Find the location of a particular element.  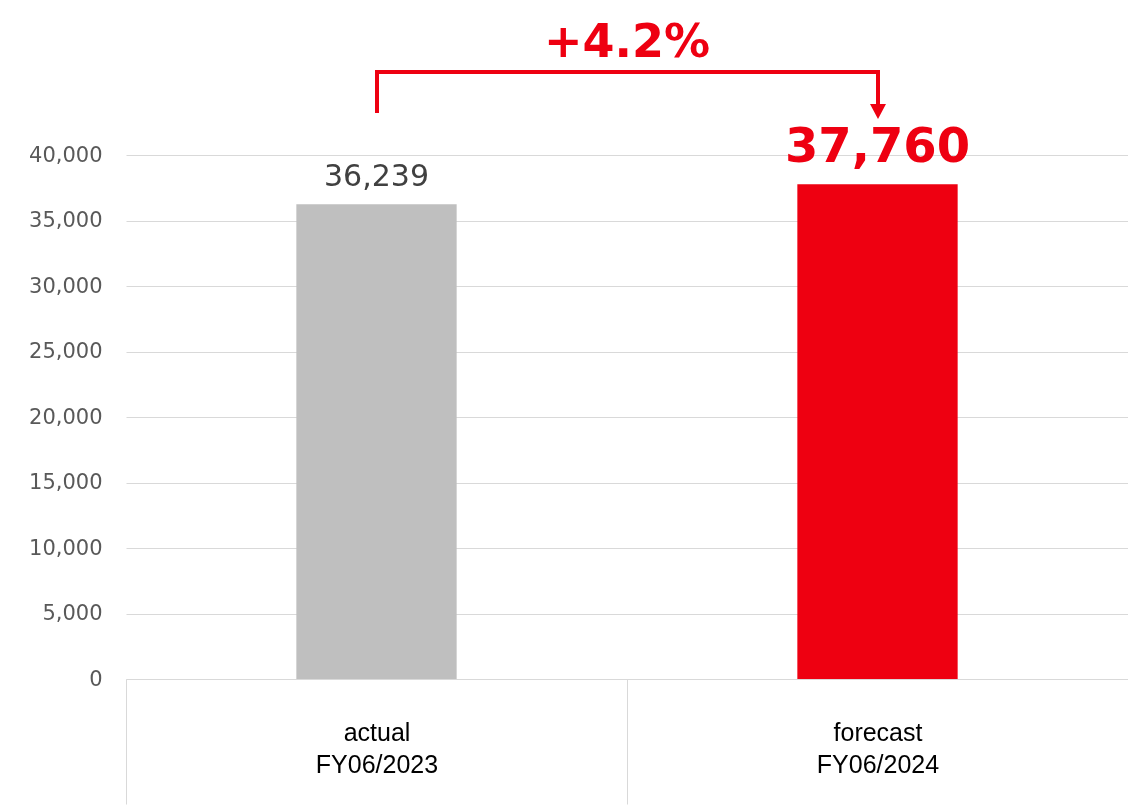

x-tick-label: forecast FY06/2024 is located at coordinates (878, 747).